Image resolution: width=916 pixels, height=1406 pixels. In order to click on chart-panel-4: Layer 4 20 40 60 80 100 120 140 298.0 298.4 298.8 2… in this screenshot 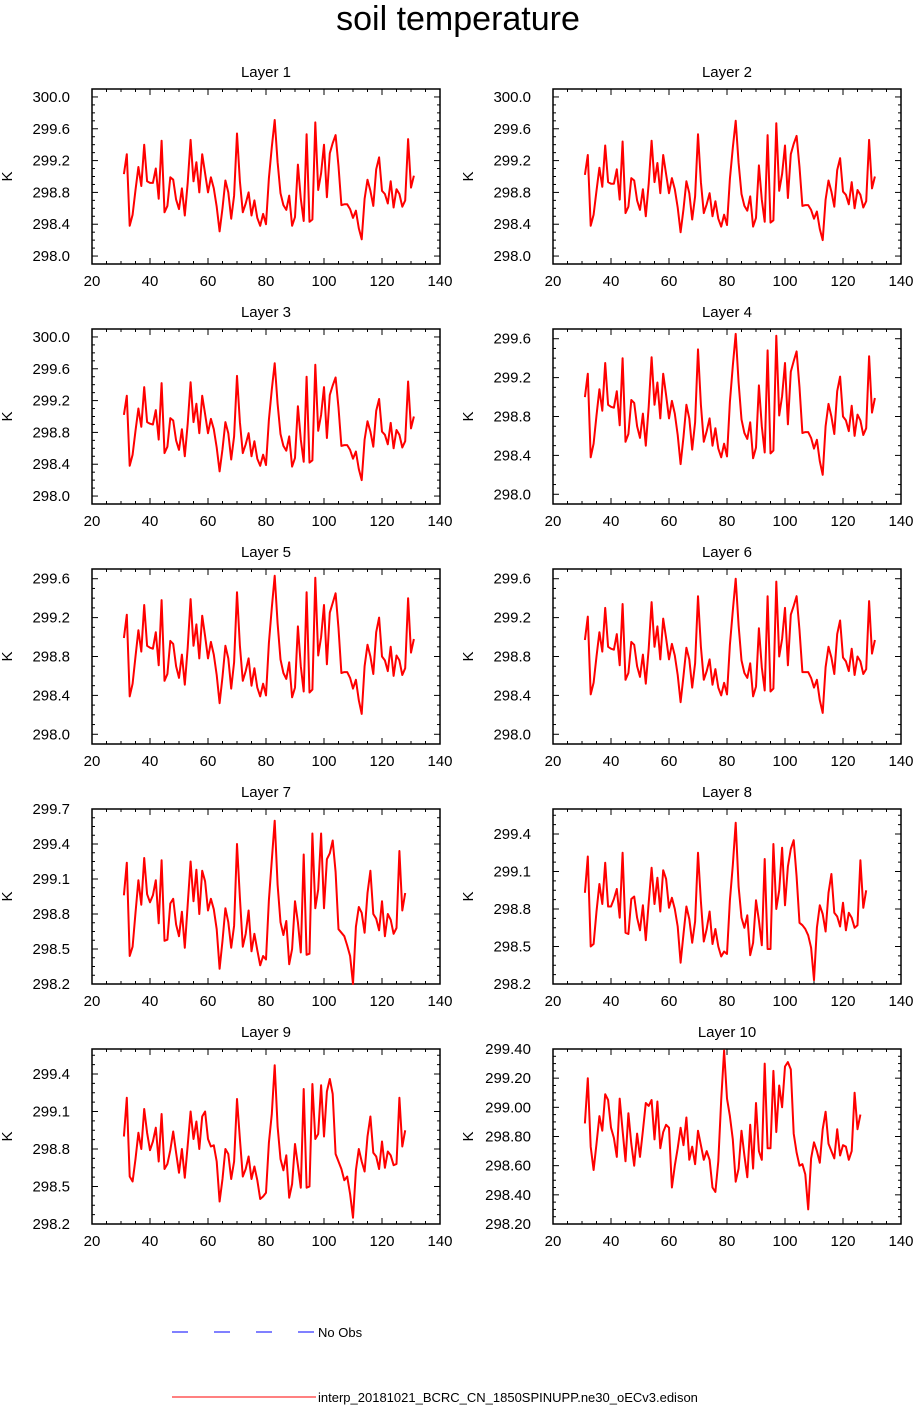, I will do `click(687, 417)`.